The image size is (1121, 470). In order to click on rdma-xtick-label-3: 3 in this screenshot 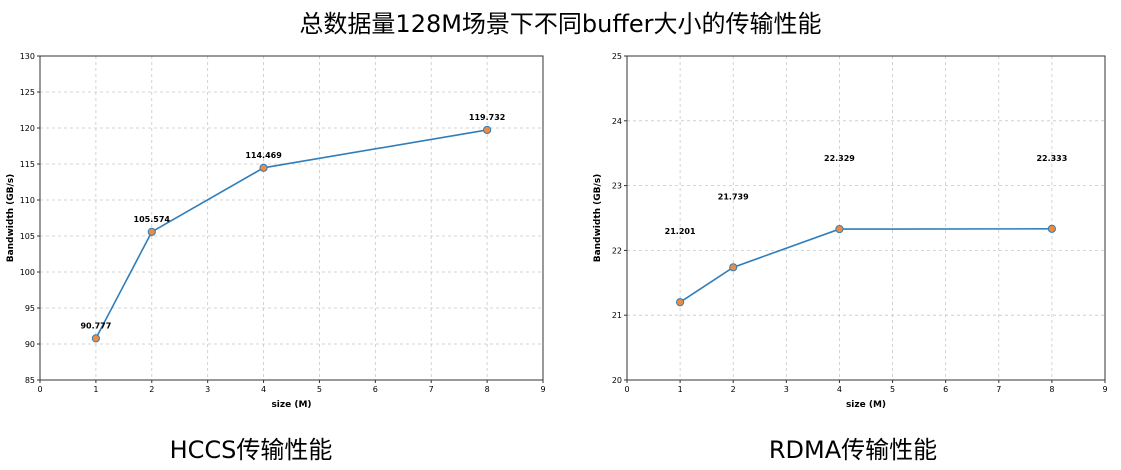, I will do `click(786, 389)`.